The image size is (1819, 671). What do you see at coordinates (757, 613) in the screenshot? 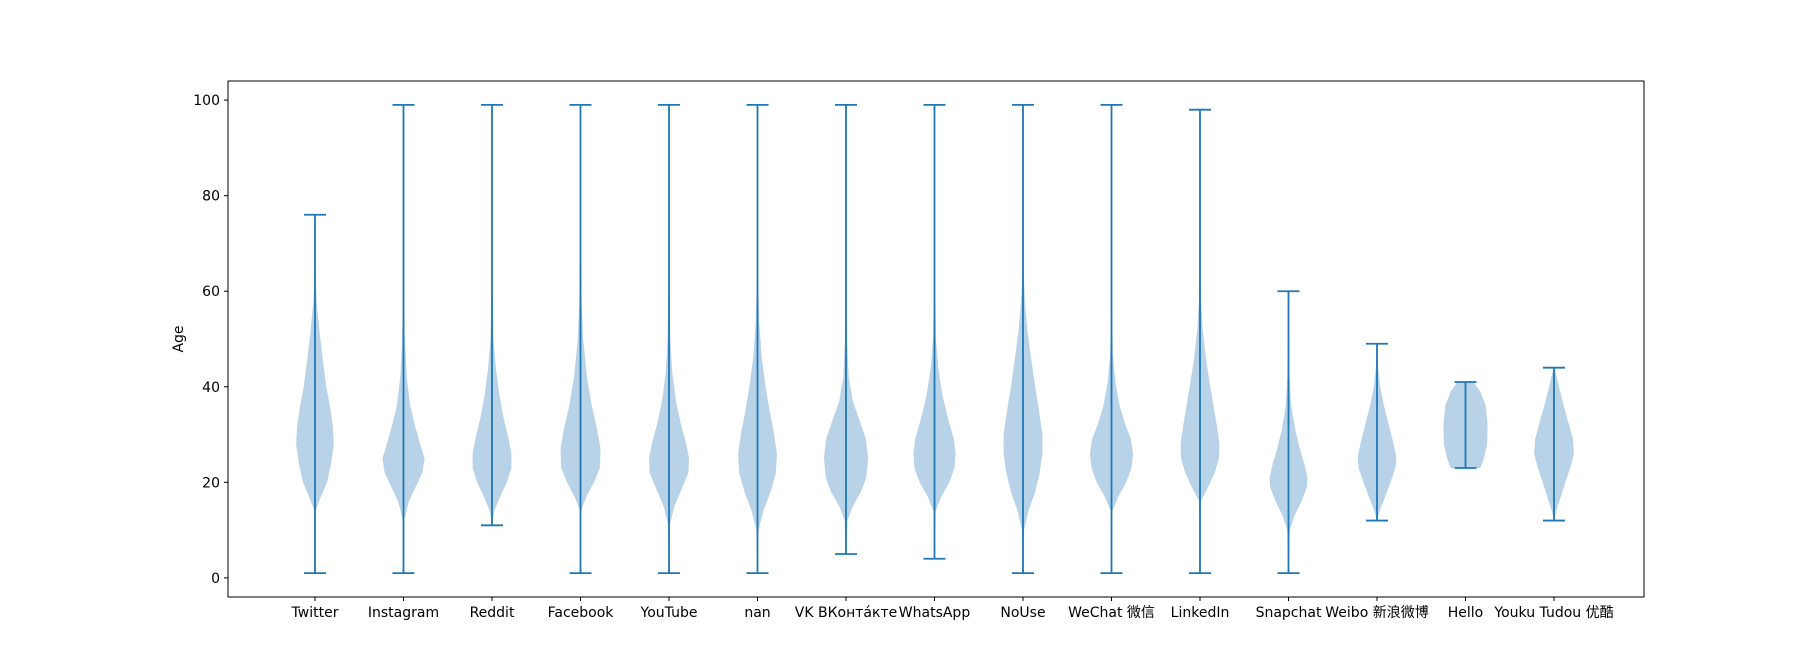
I see `x-tick-label: nan` at bounding box center [757, 613].